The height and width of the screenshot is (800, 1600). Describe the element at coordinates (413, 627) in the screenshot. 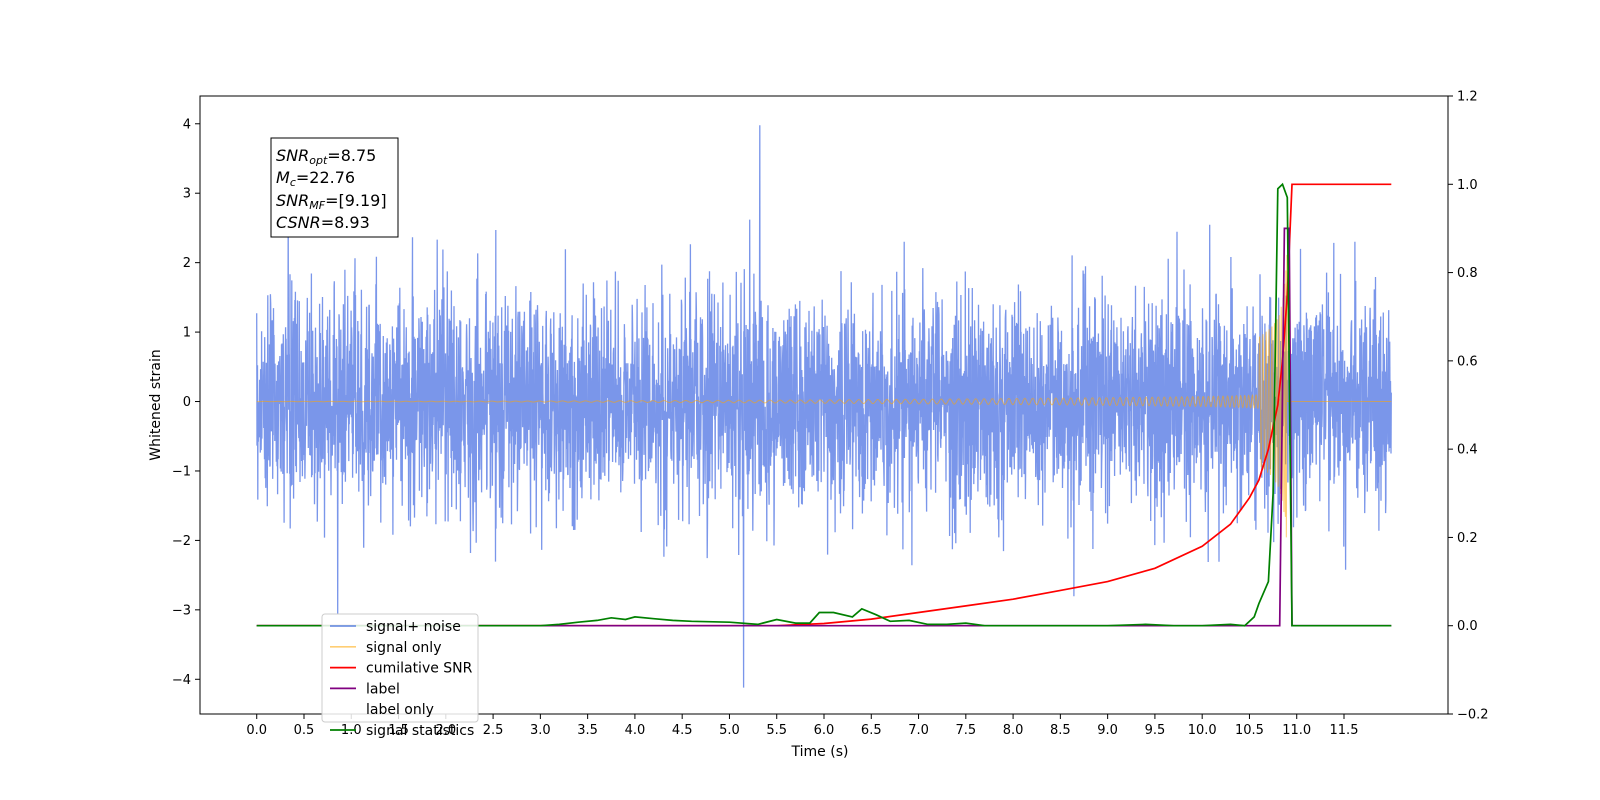

I see `legend-label: signal+ noise` at that location.